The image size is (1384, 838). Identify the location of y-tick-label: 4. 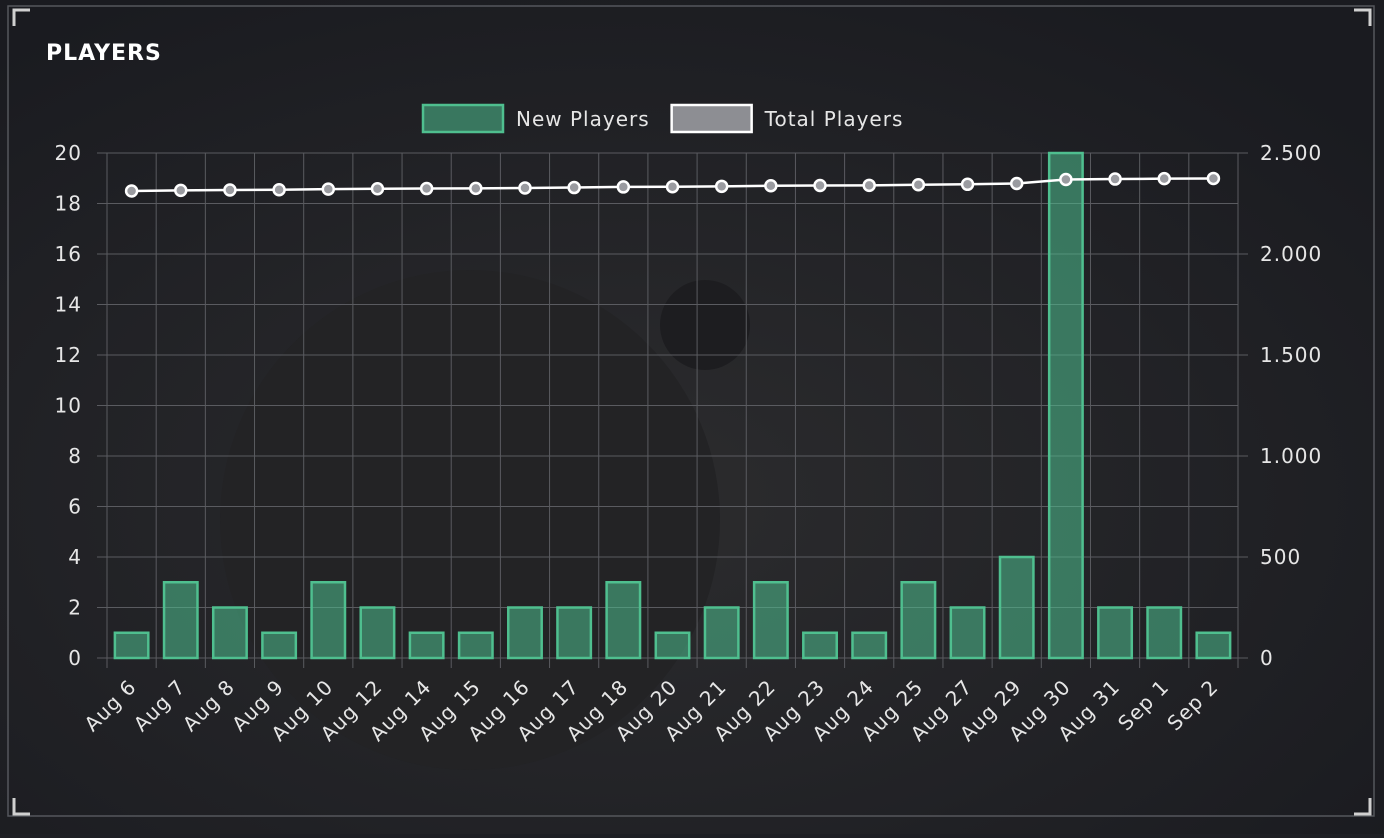
(75, 557).